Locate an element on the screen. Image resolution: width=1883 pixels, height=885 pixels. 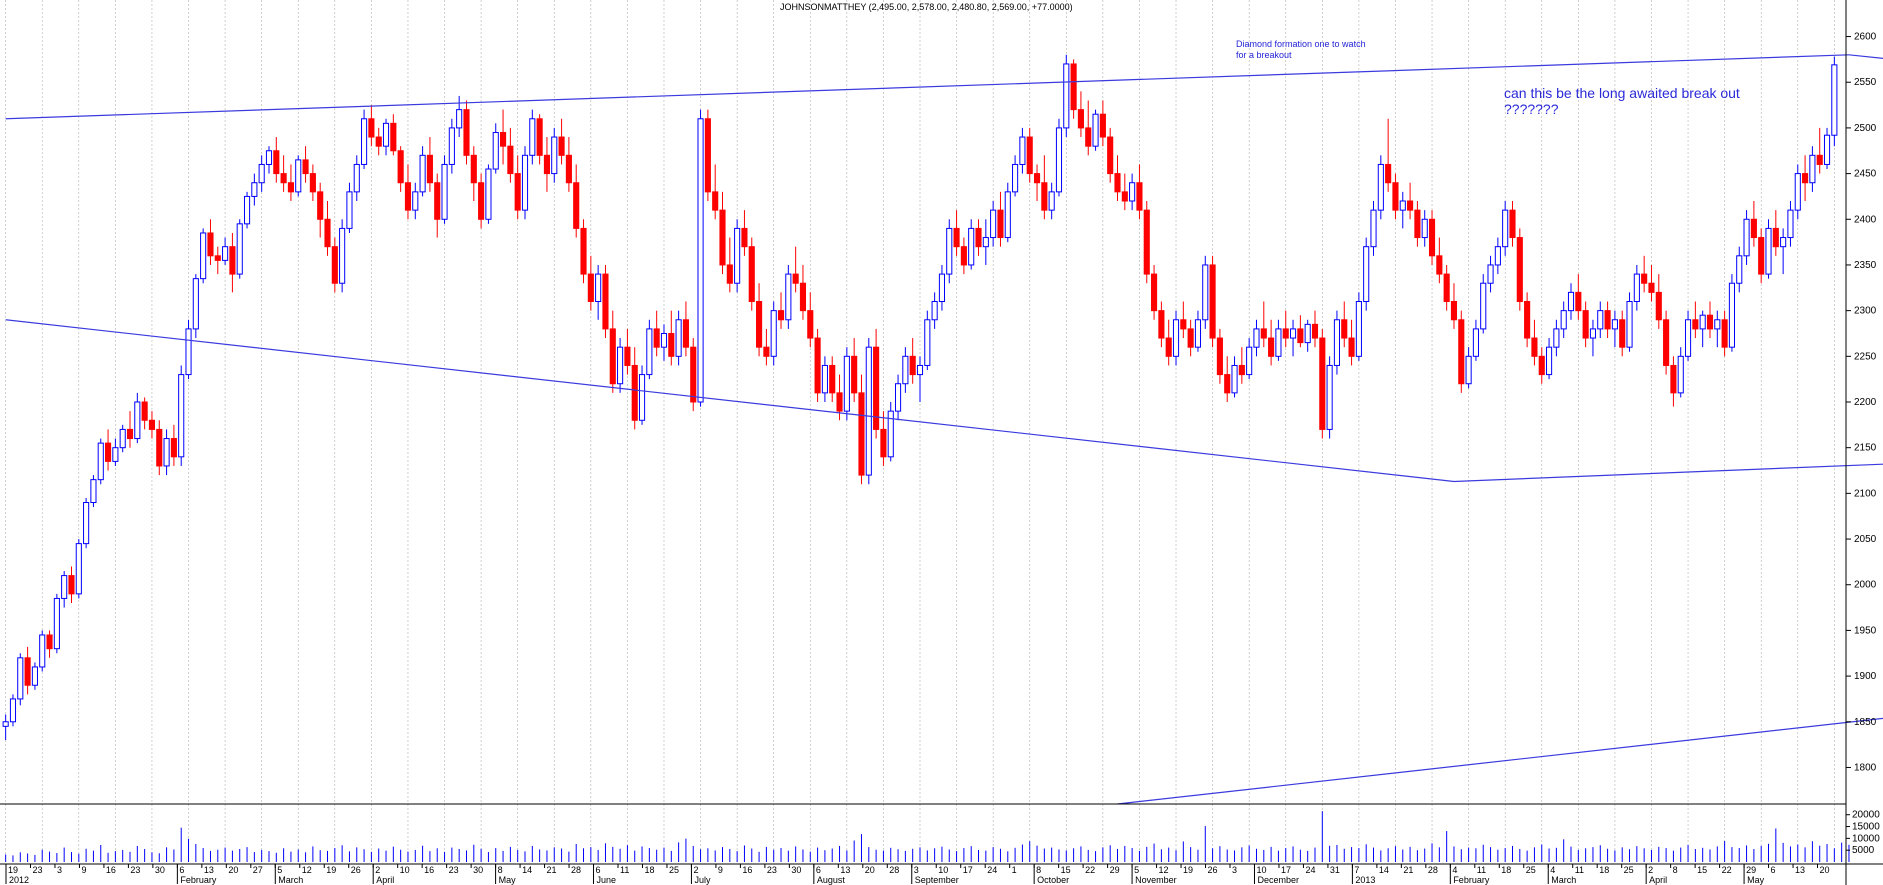
price-tick-label: 2500 is located at coordinates (1865, 128).